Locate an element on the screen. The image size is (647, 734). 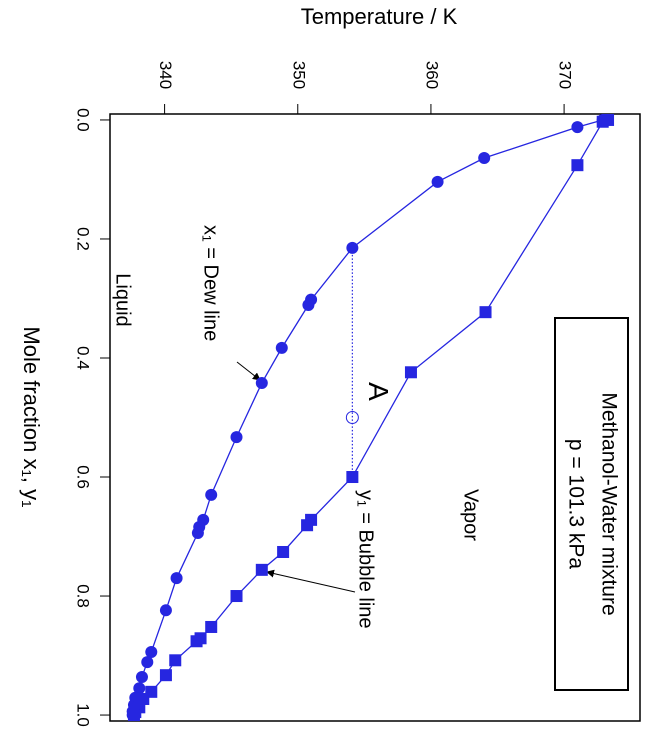
x-tick-label: 0.2 is located at coordinates (83, 239).